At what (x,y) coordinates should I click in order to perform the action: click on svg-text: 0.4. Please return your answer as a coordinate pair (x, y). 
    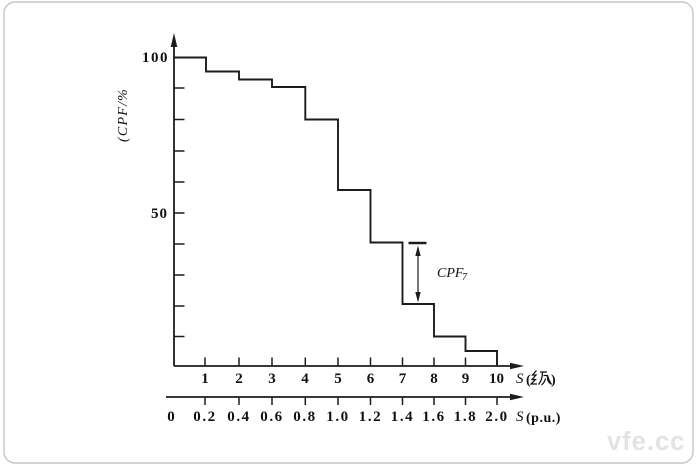
    Looking at the image, I should click on (239, 417).